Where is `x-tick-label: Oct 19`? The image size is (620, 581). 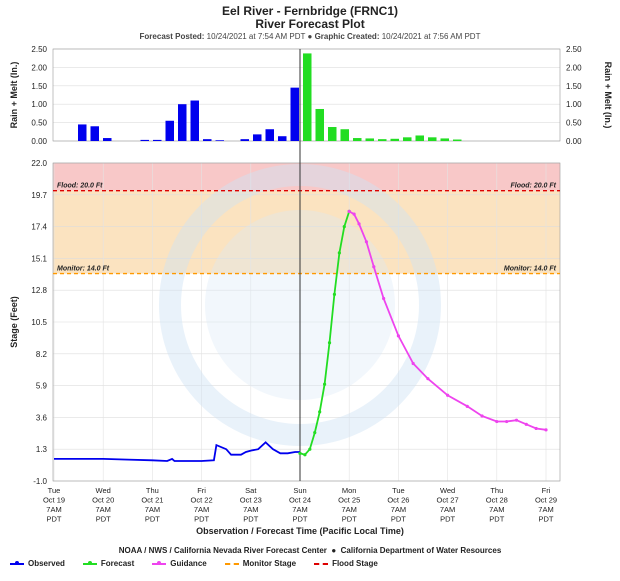
x-tick-label: Oct 19 is located at coordinates (54, 500).